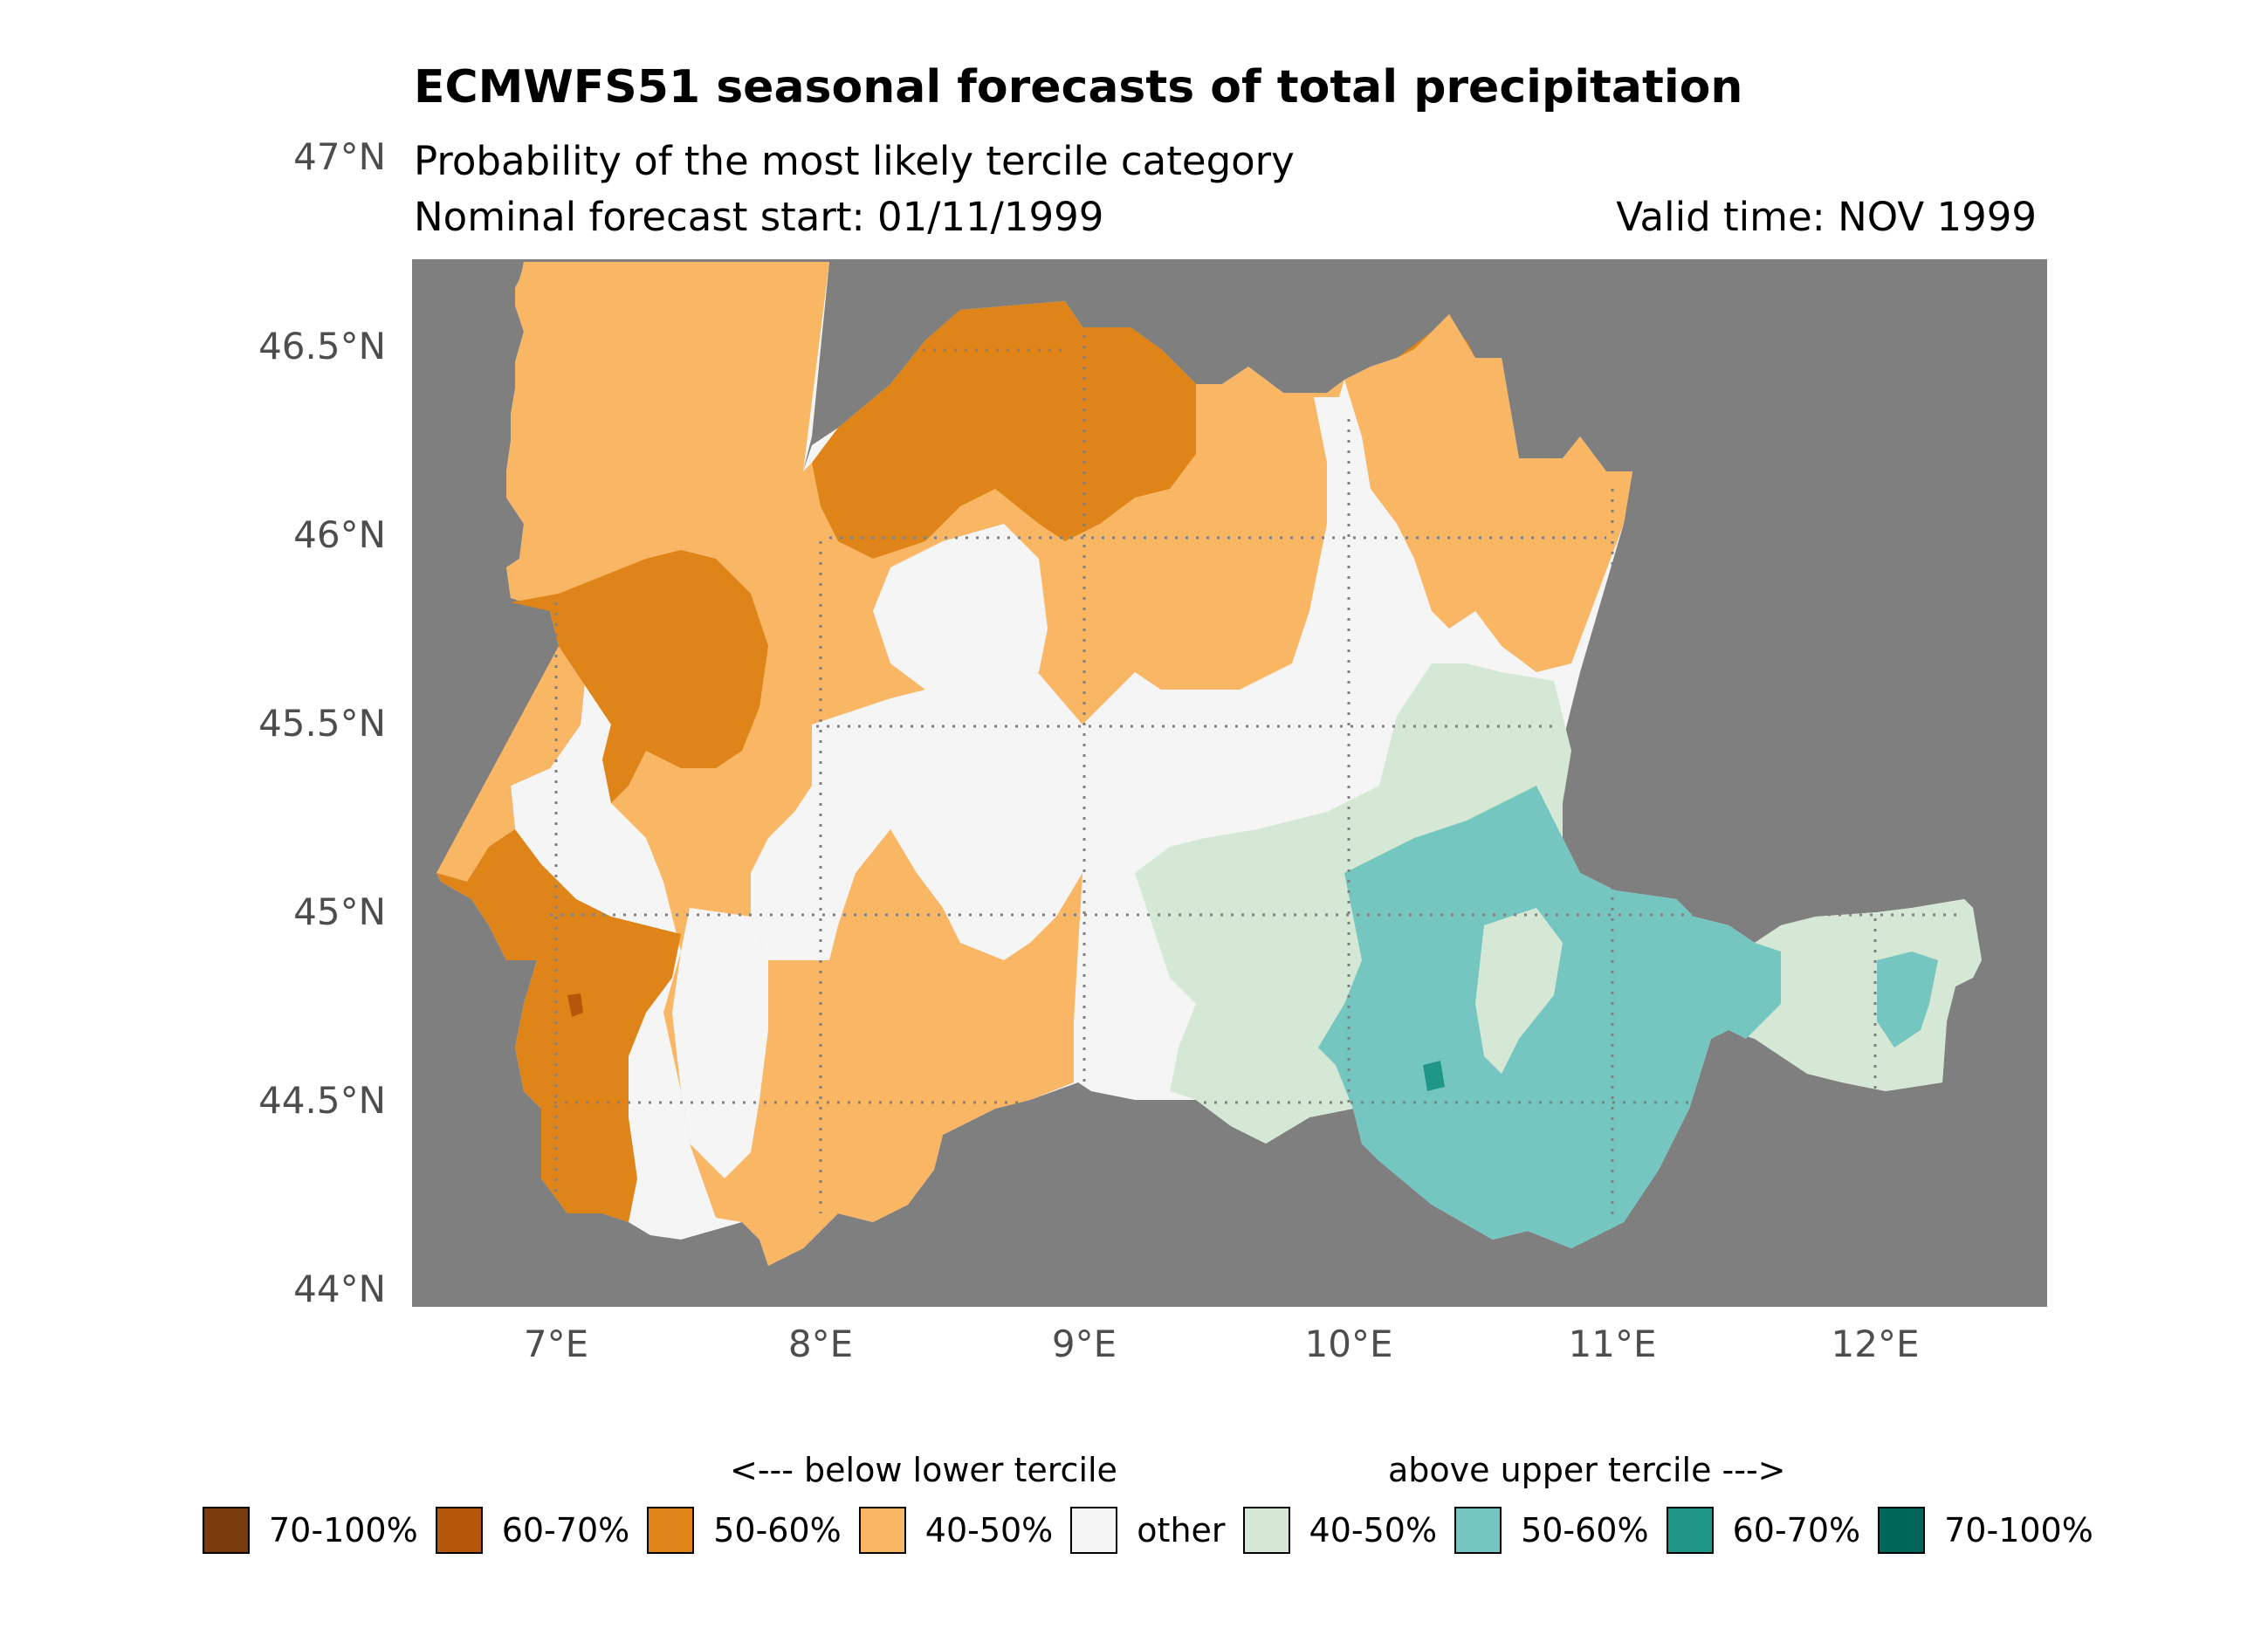  I want to click on lon-label-11: 11°E, so click(1612, 1344).